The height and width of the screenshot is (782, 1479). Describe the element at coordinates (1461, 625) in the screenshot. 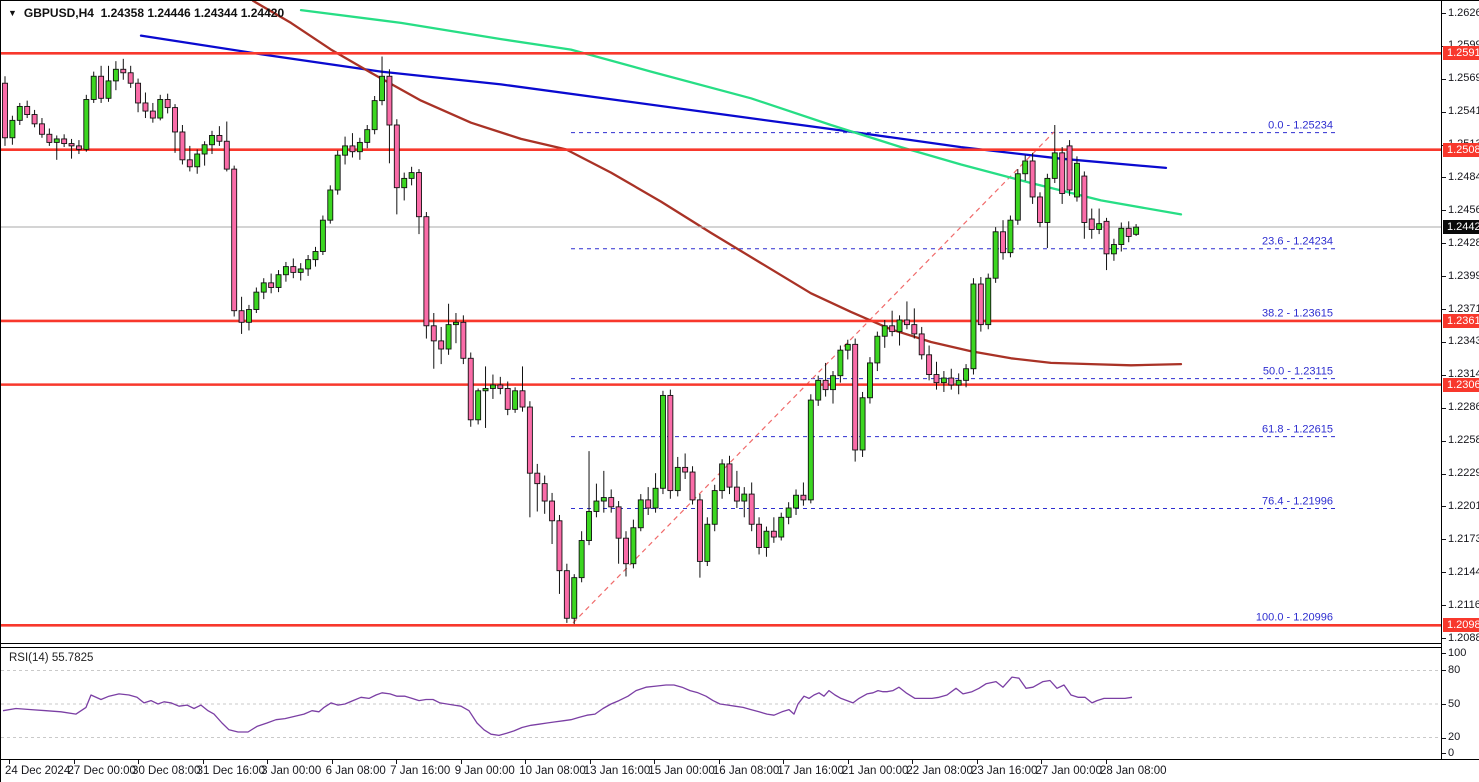

I see `line-price-badge: 1.20989` at that location.